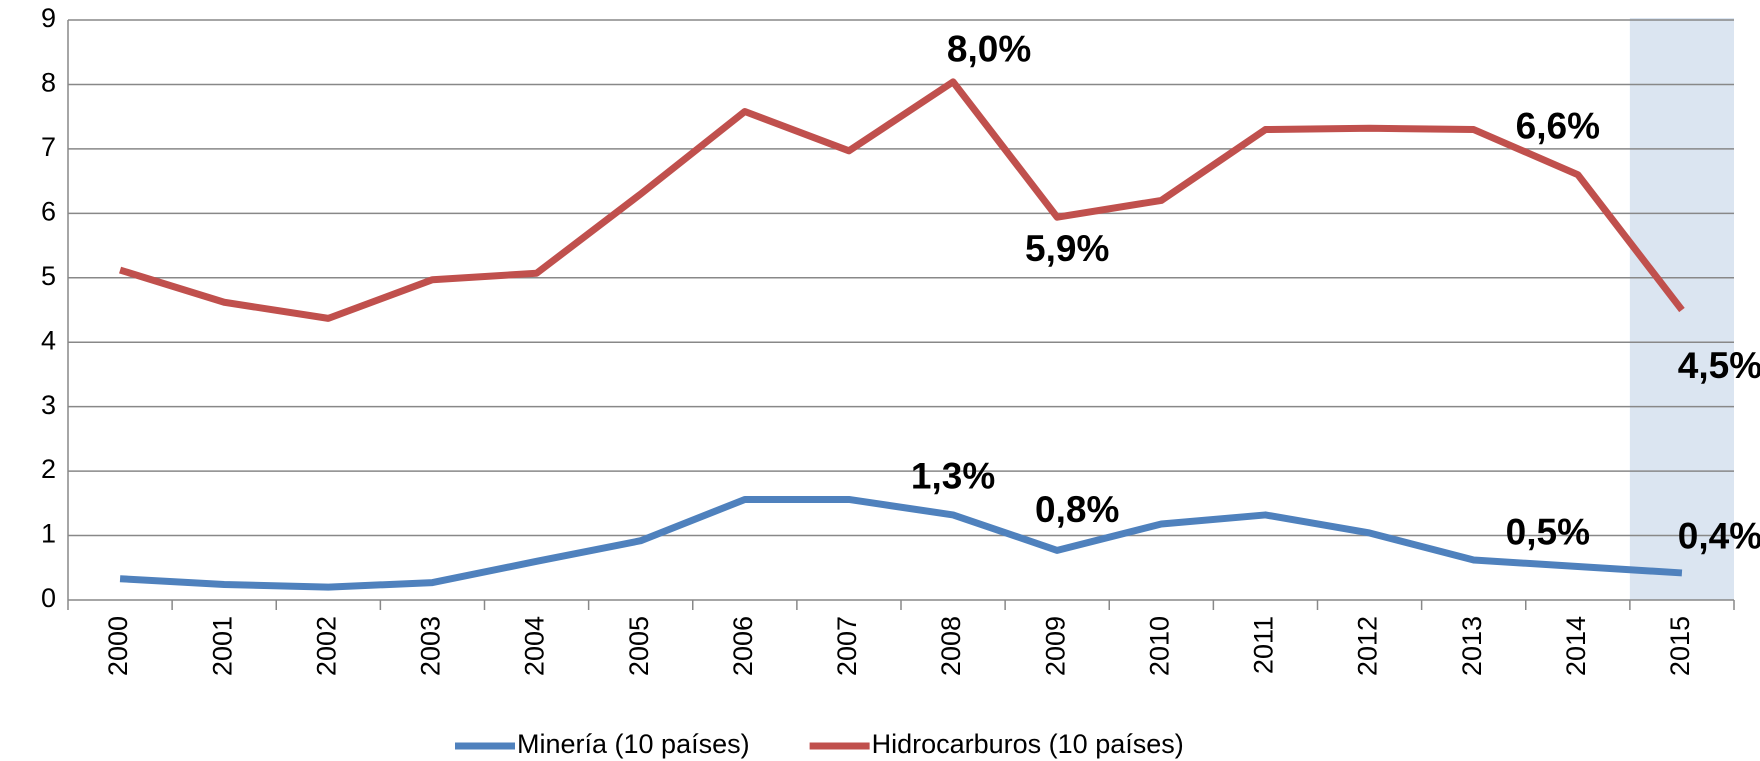 Image resolution: width=1760 pixels, height=761 pixels. I want to click on data-label: 4,5%, so click(1719, 365).